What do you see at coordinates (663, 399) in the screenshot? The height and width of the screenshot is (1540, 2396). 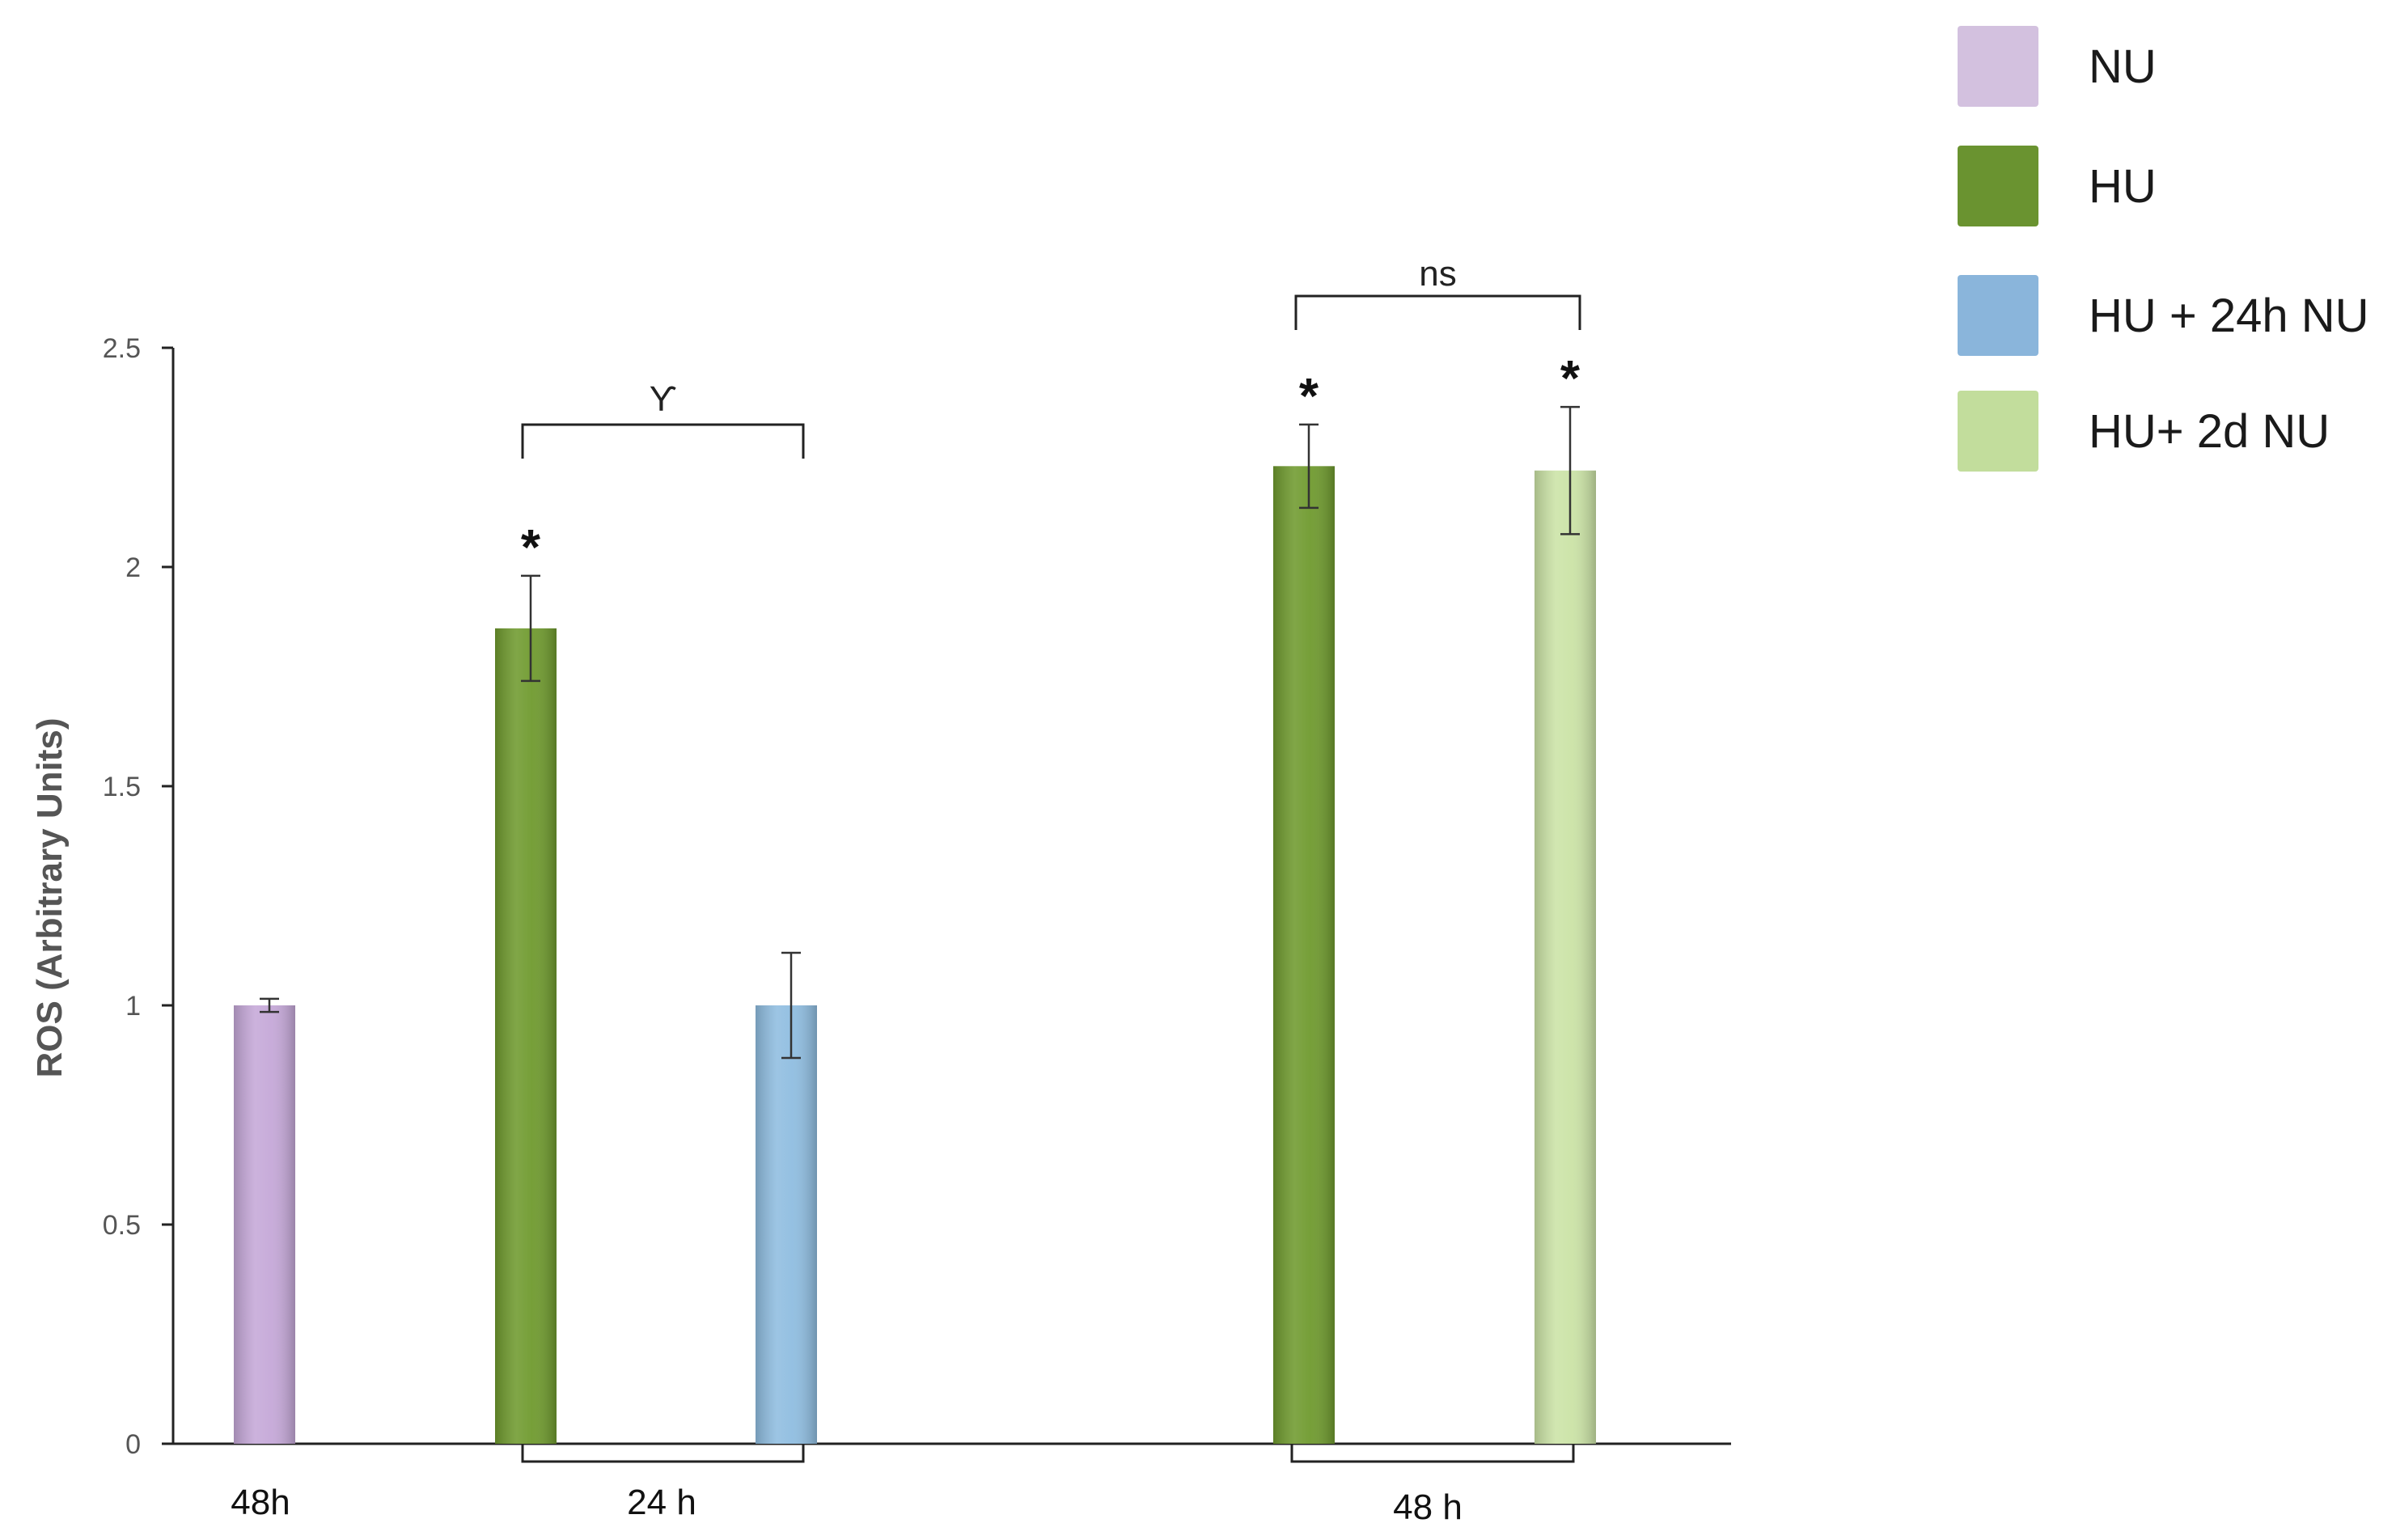 I see `comparison-label: ϒ` at bounding box center [663, 399].